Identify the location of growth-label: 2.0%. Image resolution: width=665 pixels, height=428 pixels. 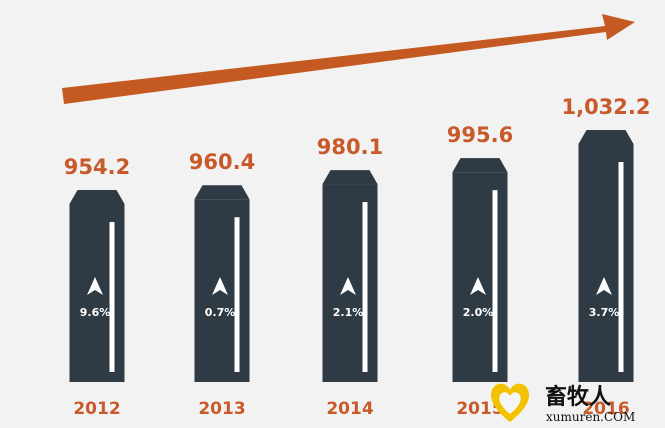
(478, 312).